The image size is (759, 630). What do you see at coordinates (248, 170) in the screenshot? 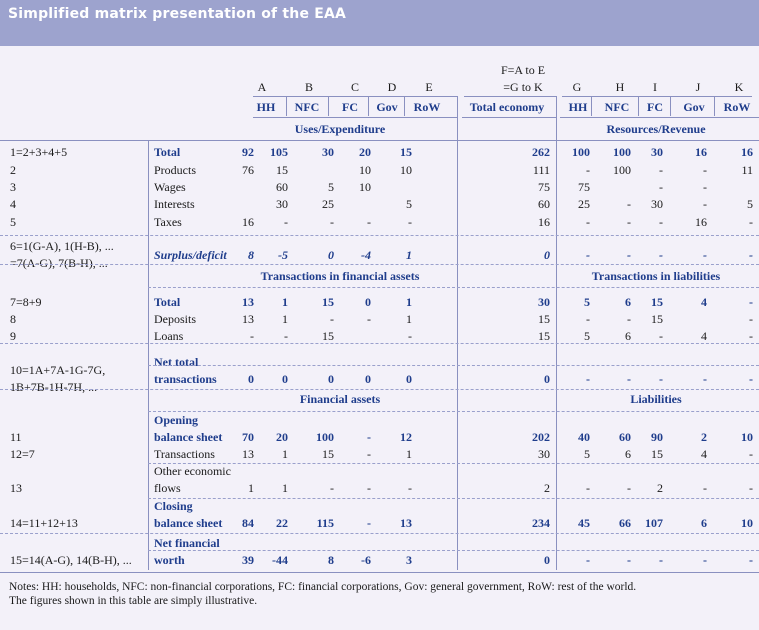
I see `cell-value: 76` at bounding box center [248, 170].